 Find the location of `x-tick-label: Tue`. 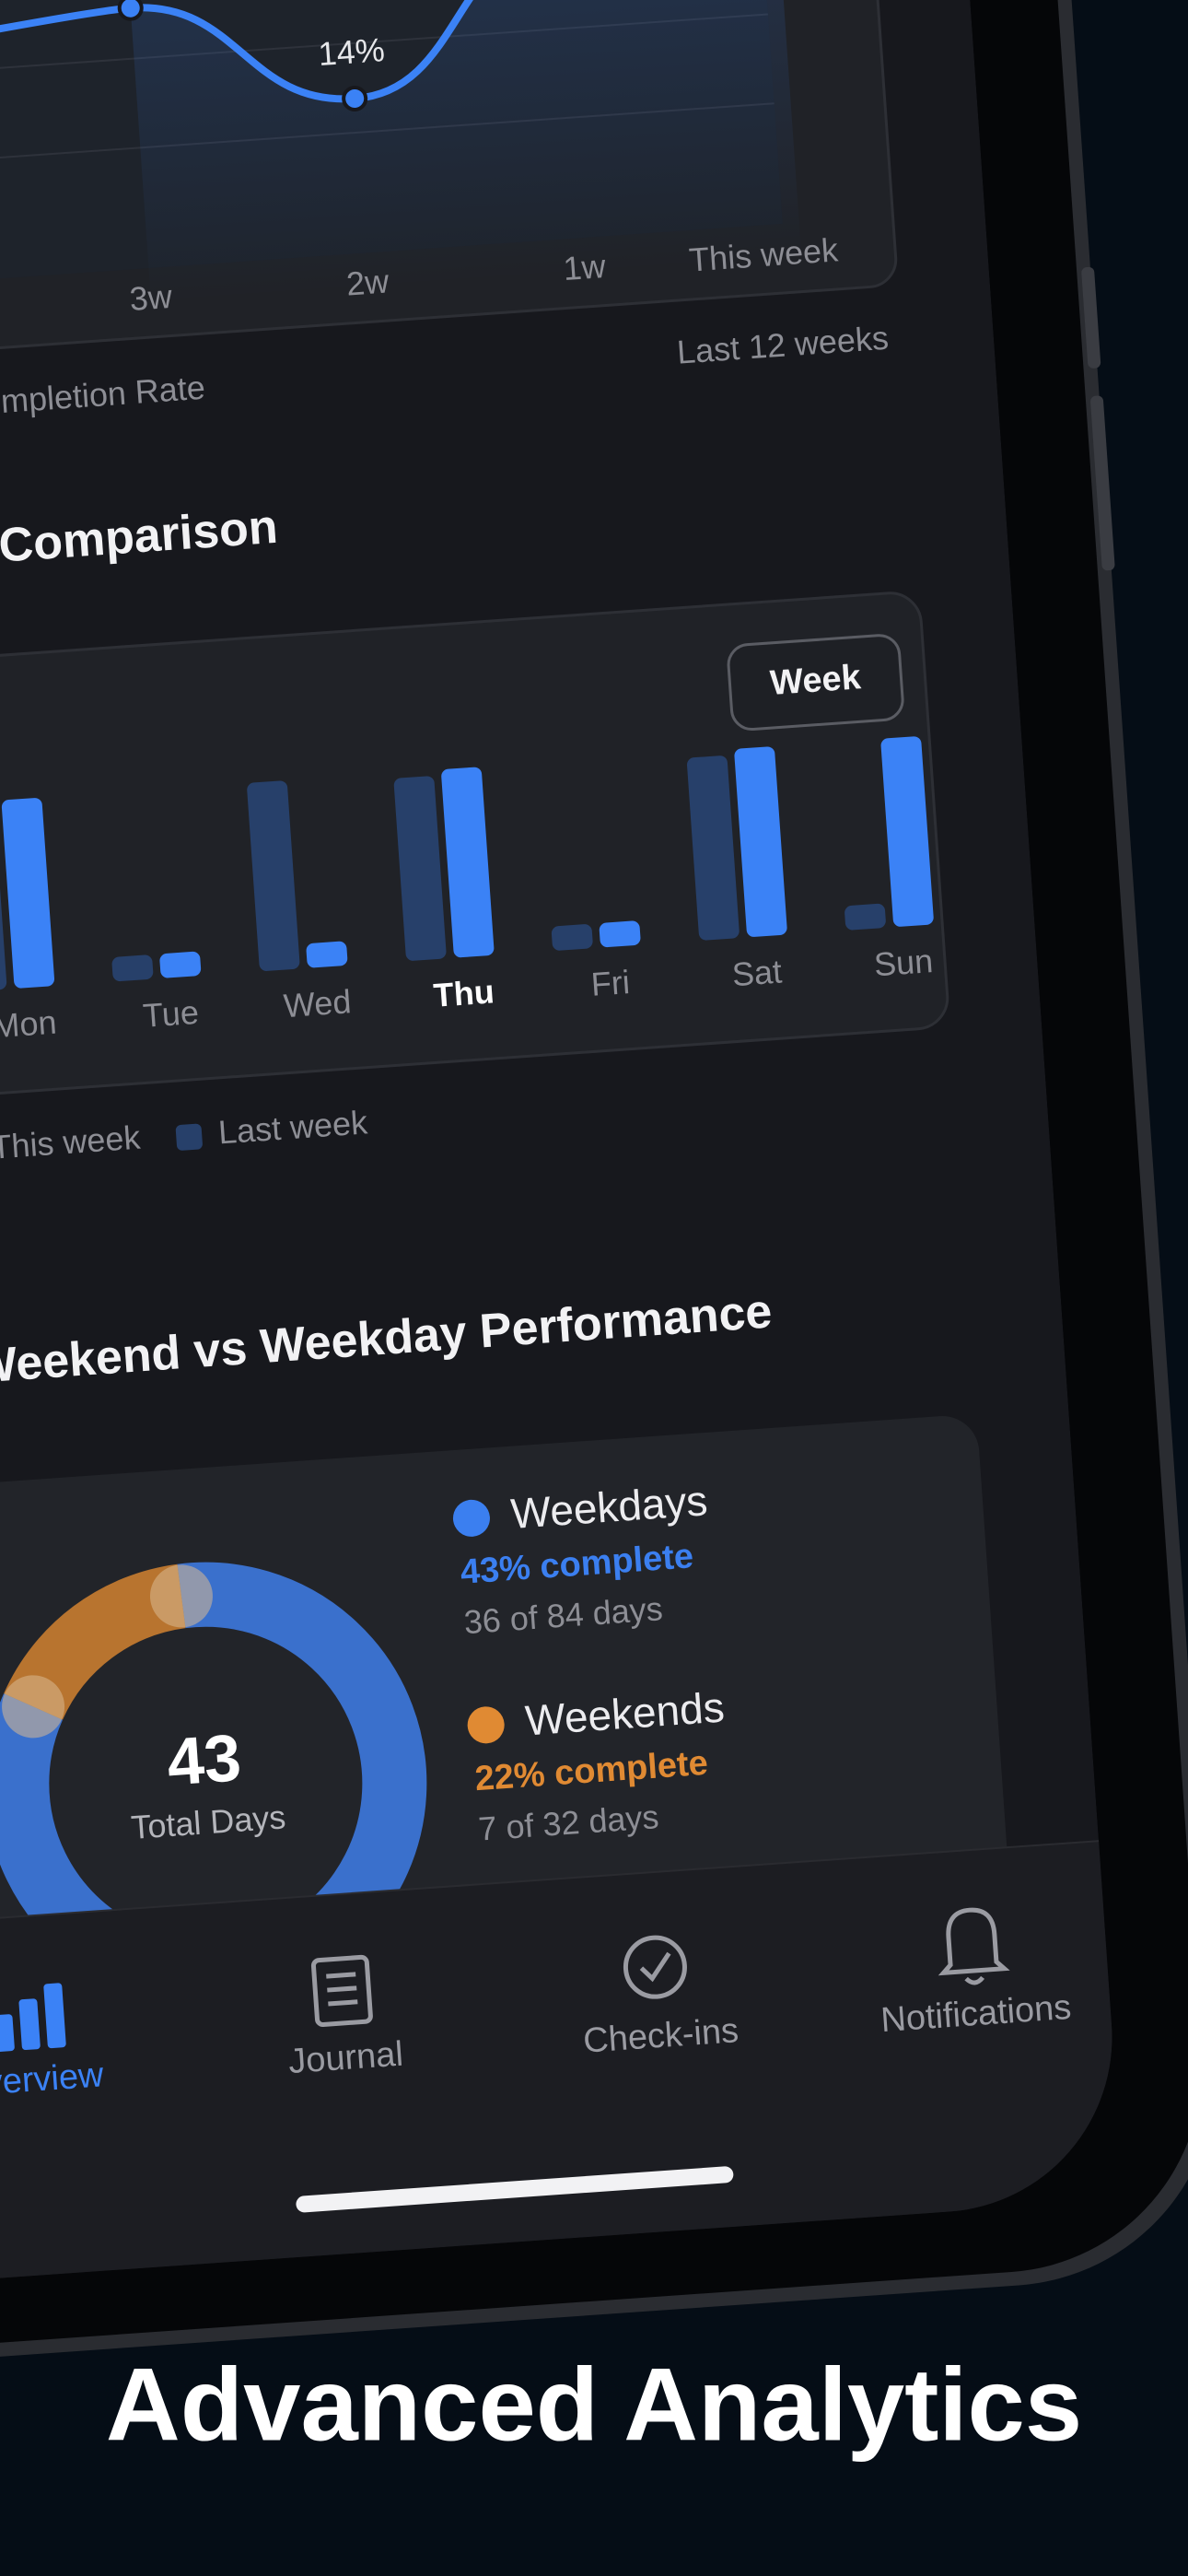

x-tick-label: Tue is located at coordinates (171, 1014).